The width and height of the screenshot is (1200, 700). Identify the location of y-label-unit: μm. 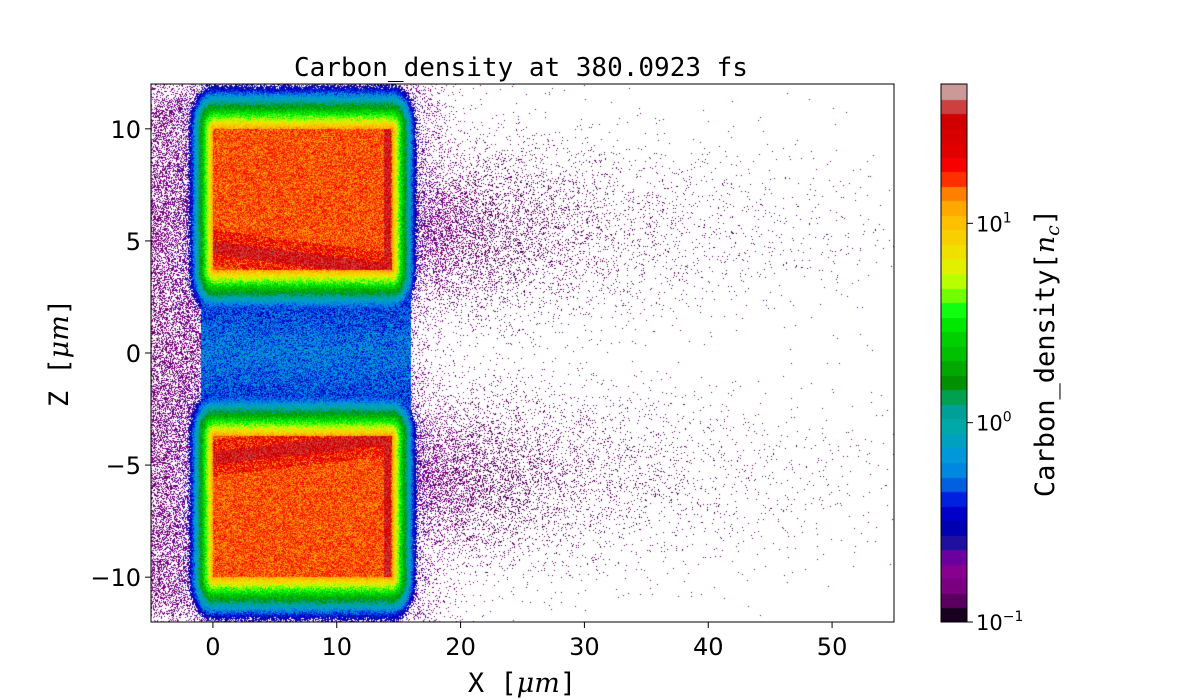
(59, 336).